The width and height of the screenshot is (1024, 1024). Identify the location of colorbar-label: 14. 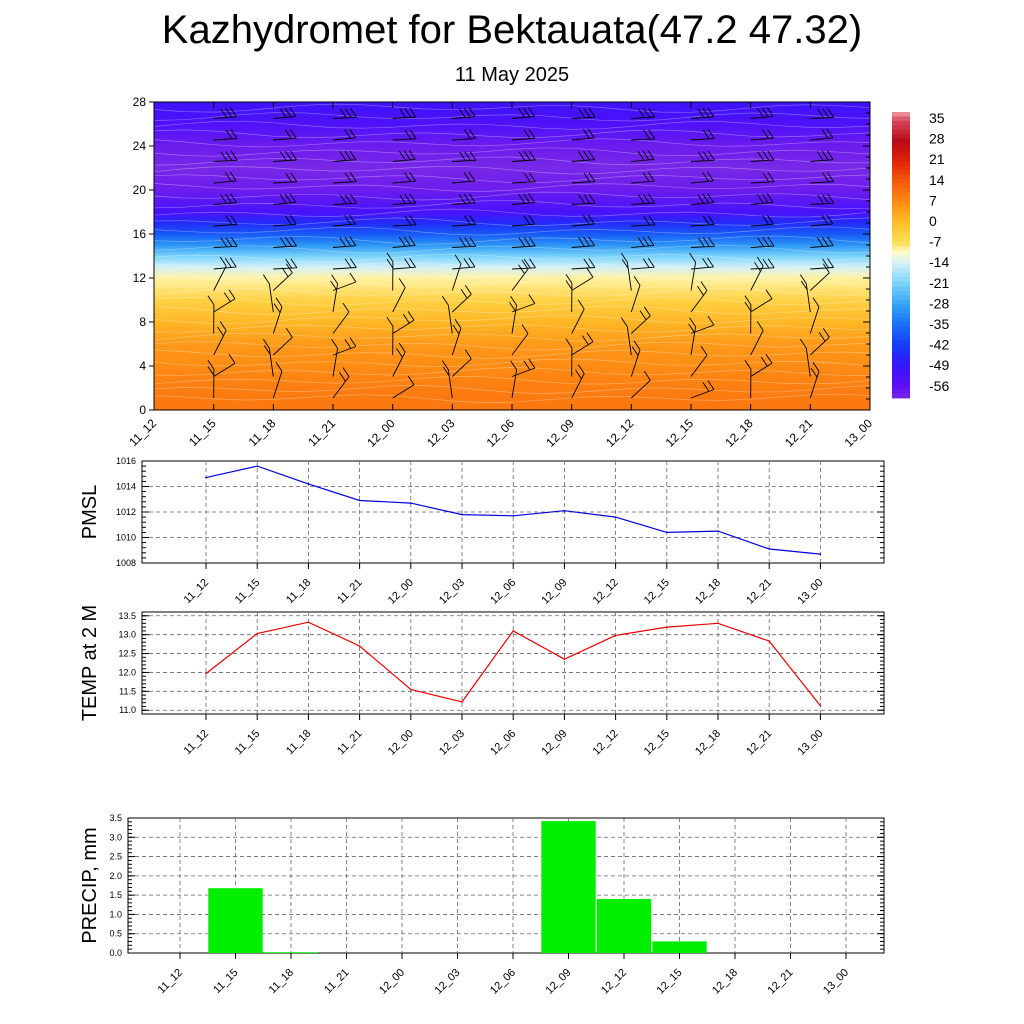
(937, 180).